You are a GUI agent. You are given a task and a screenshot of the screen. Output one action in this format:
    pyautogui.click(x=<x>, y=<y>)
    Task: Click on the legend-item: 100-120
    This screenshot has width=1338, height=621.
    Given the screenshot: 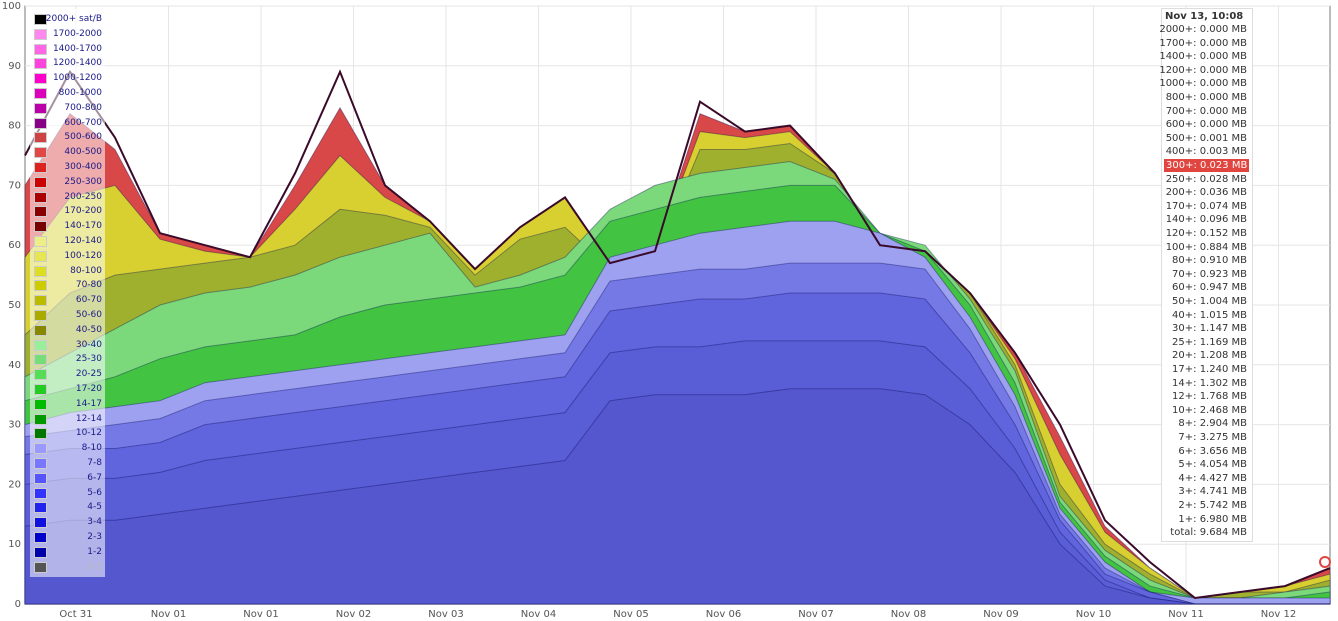 What is the action you would take?
    pyautogui.click(x=67, y=256)
    